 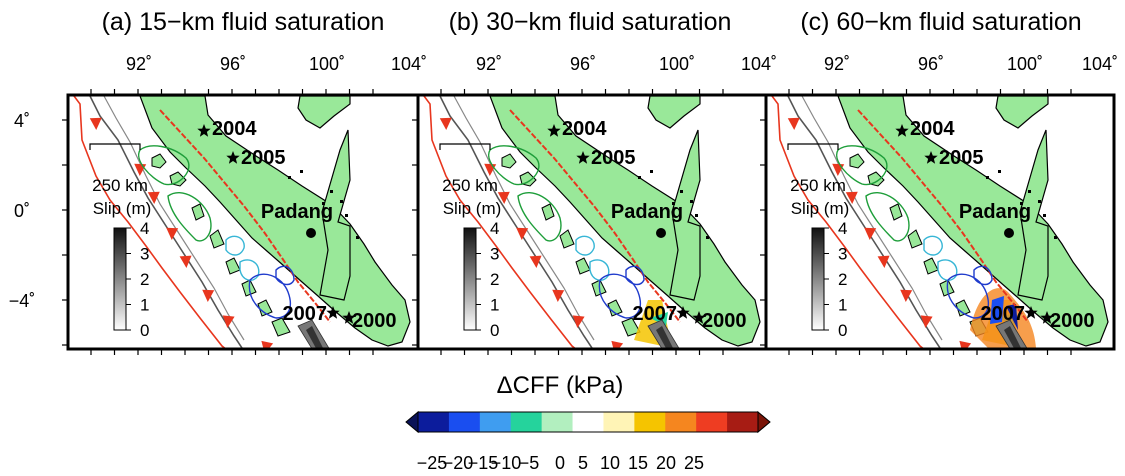 I want to click on latitude-label: −4˚, so click(x=22, y=301).